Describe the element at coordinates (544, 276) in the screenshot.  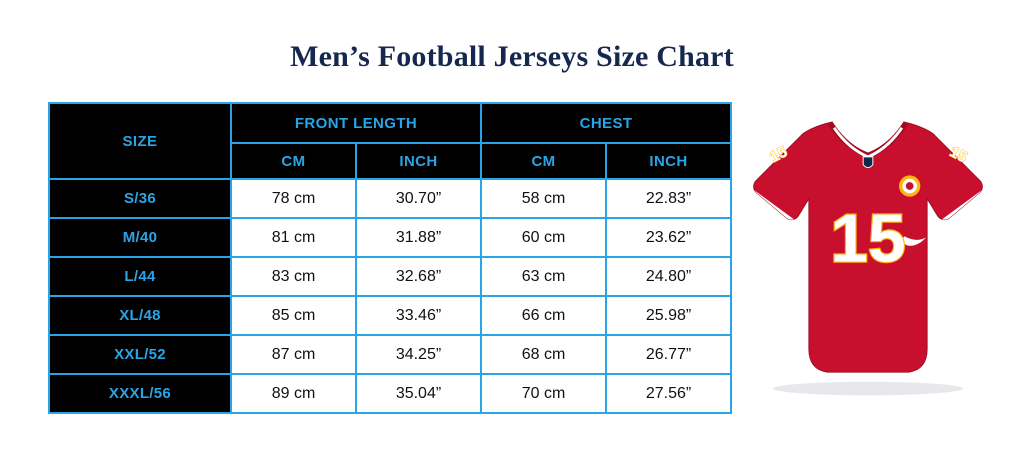
I see `chest-cm-cell: 63 cm` at that location.